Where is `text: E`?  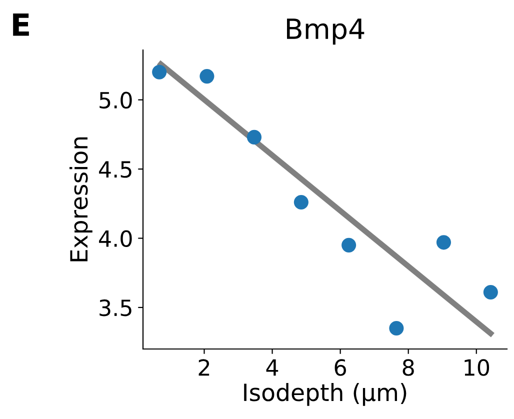 text: E is located at coordinates (21, 25).